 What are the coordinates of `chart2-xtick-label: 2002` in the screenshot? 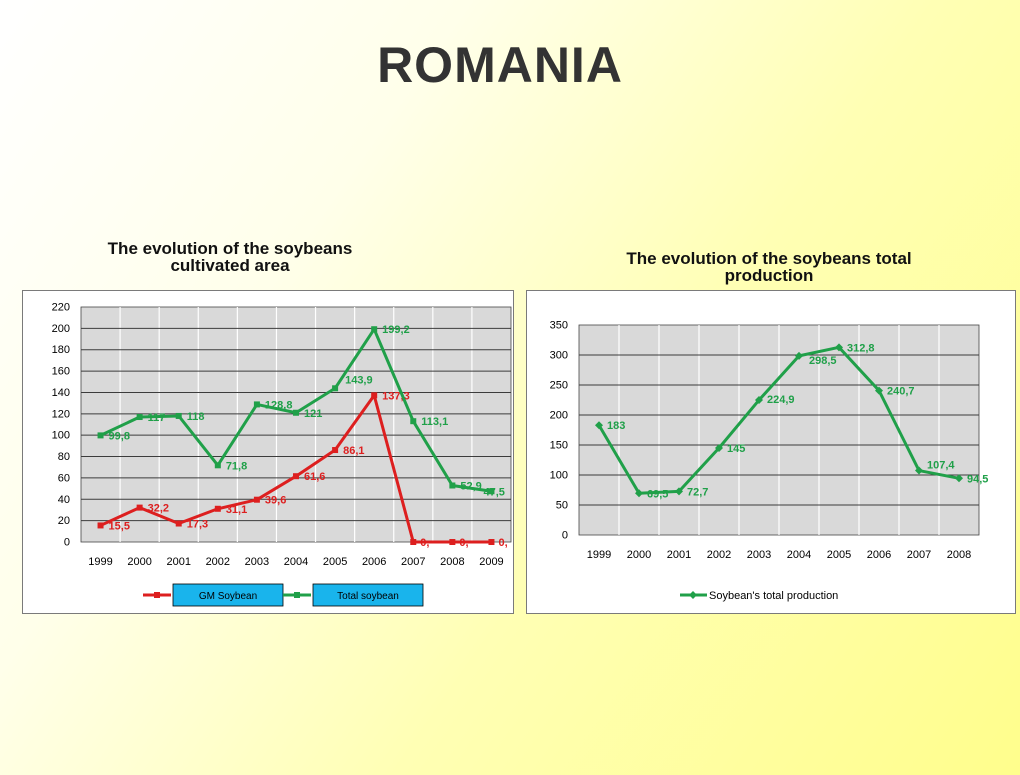 It's located at (719, 555).